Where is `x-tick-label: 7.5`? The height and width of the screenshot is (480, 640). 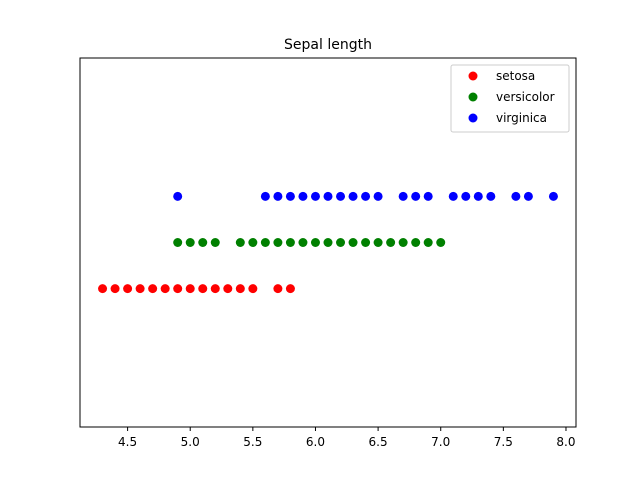
x-tick-label: 7.5 is located at coordinates (503, 442).